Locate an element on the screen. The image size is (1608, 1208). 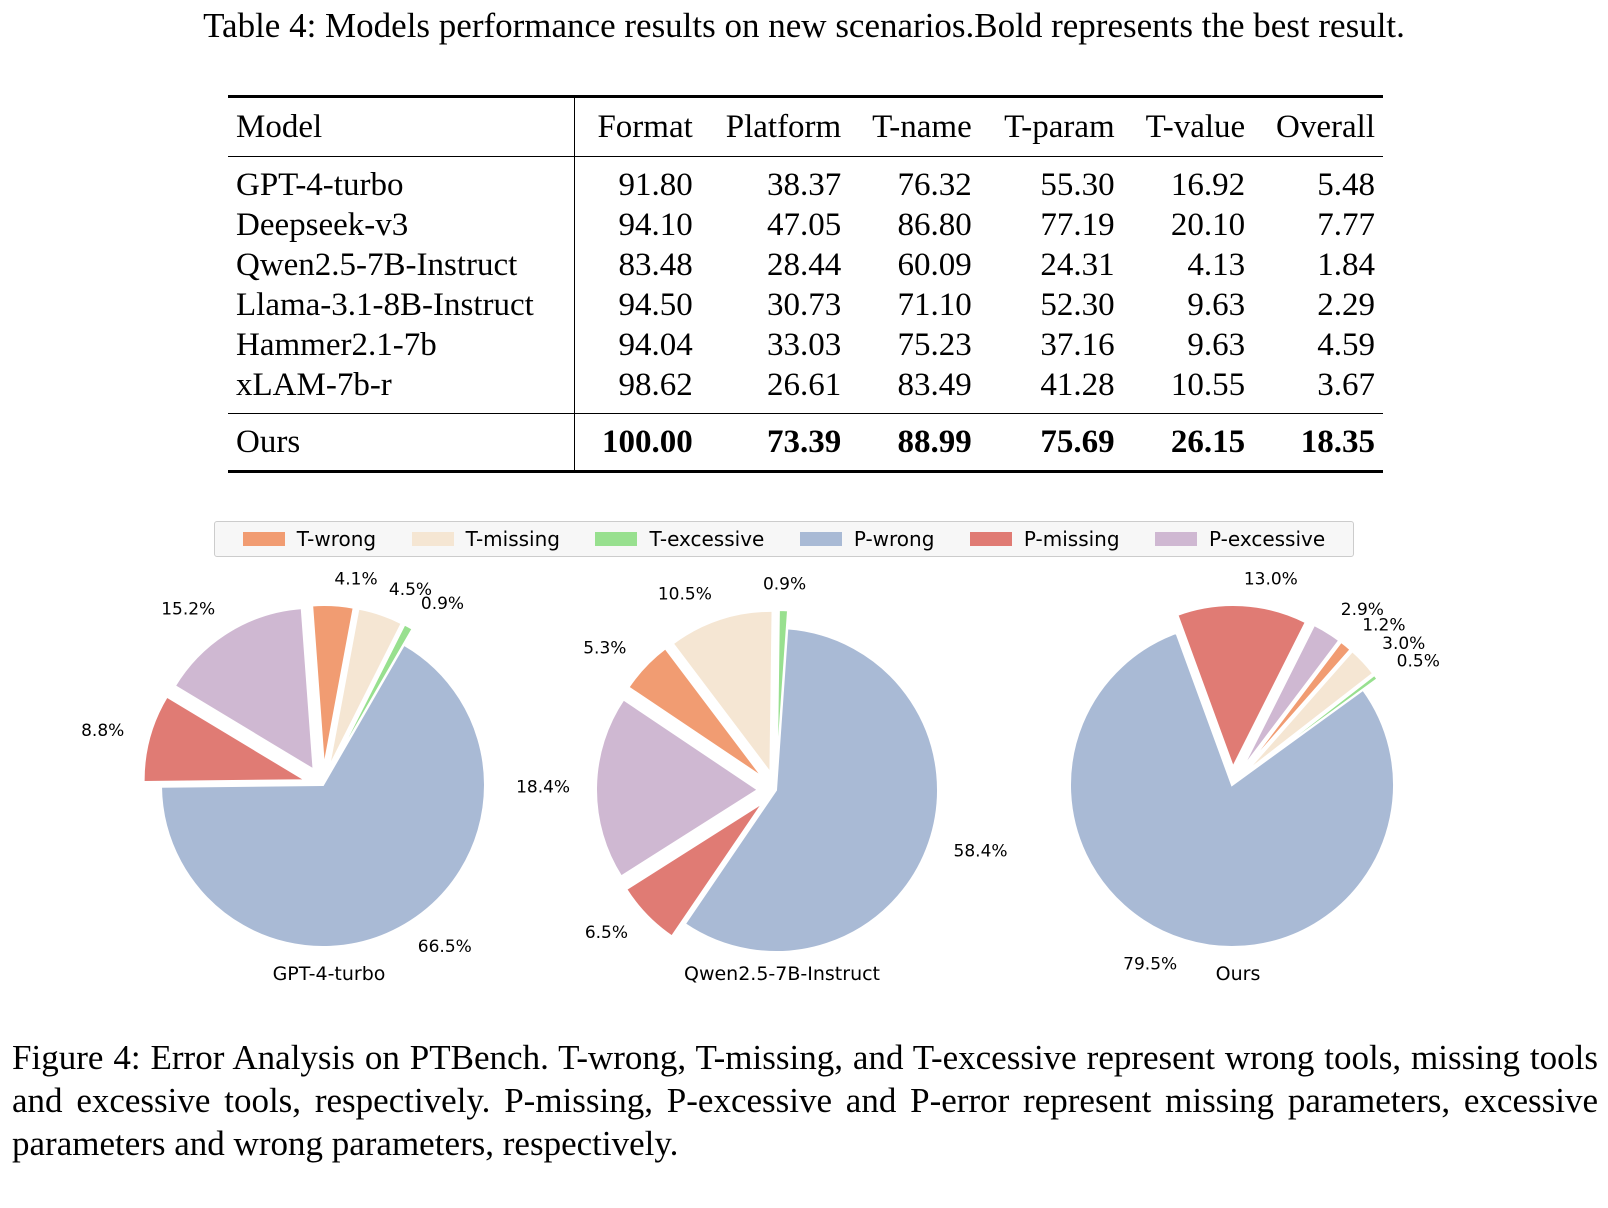
row-model: Hammer2.1-7b is located at coordinates (401, 345).